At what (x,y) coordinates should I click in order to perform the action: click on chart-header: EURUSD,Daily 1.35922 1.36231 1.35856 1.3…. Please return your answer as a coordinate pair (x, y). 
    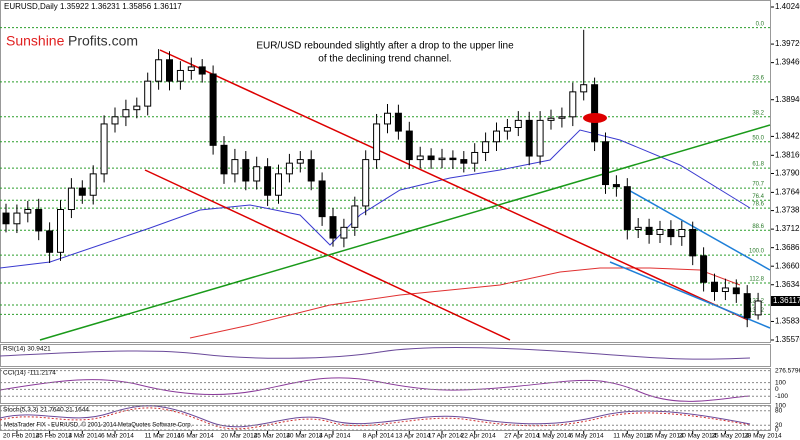
    Looking at the image, I should click on (93, 6).